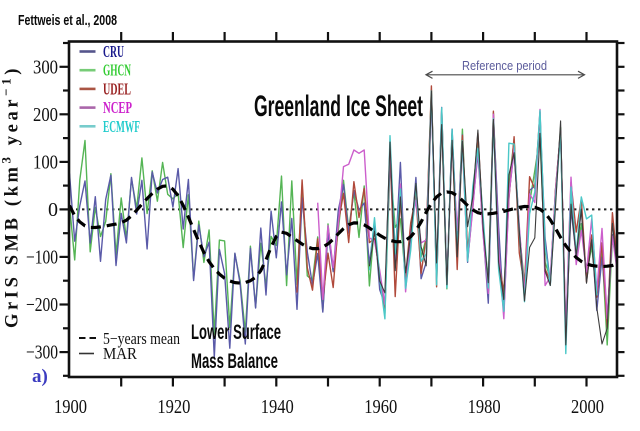 Image resolution: width=640 pixels, height=431 pixels. What do you see at coordinates (338, 106) in the screenshot?
I see `svg-text: Greenland Ice Sheet` at bounding box center [338, 106].